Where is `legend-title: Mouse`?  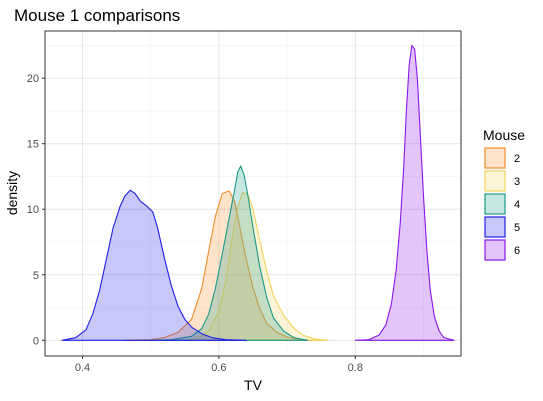 legend-title: Mouse is located at coordinates (504, 135).